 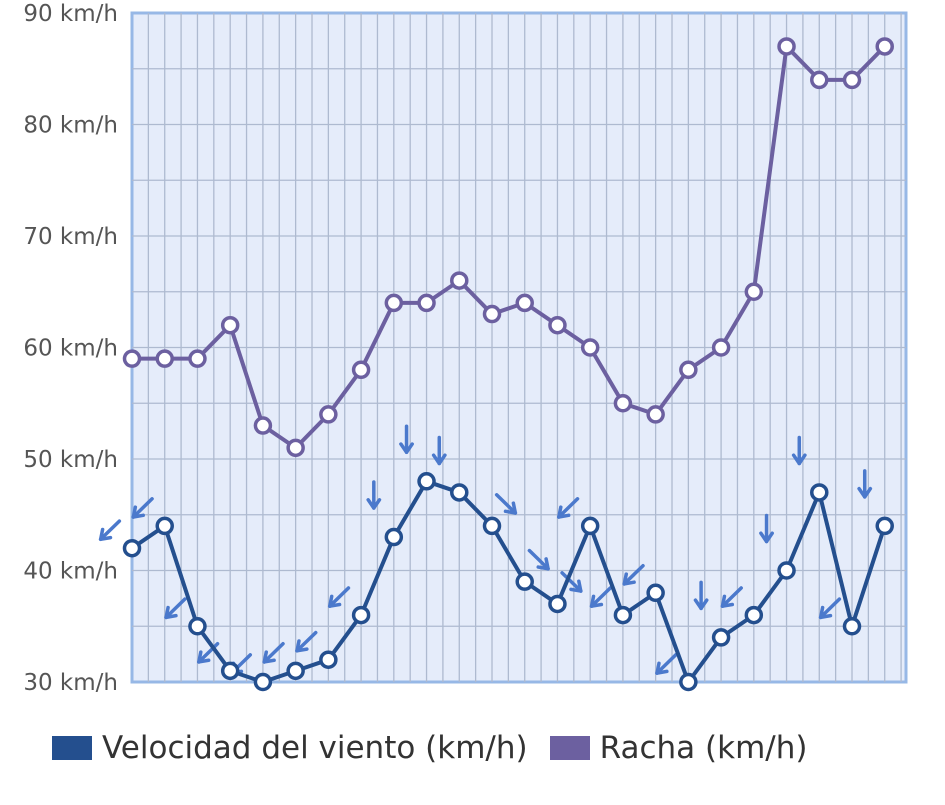 I want to click on legend-label-wind: Velocidad del viento (km/h), so click(x=315, y=748).